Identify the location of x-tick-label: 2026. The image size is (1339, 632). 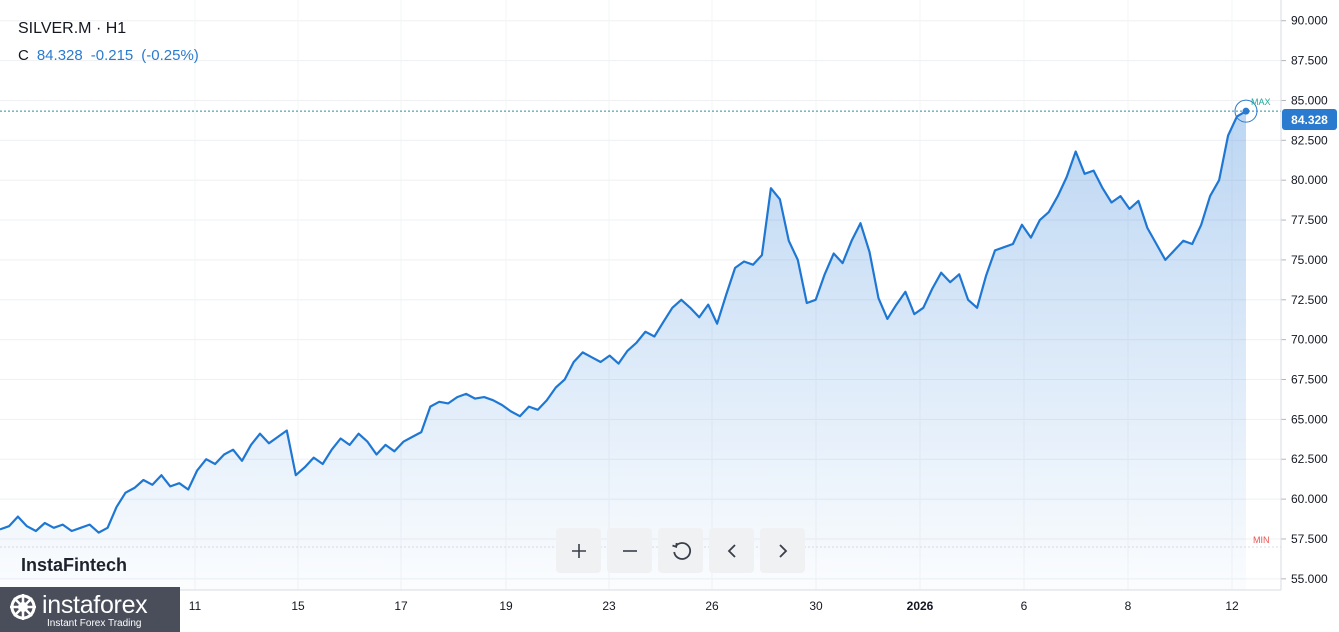
(920, 606).